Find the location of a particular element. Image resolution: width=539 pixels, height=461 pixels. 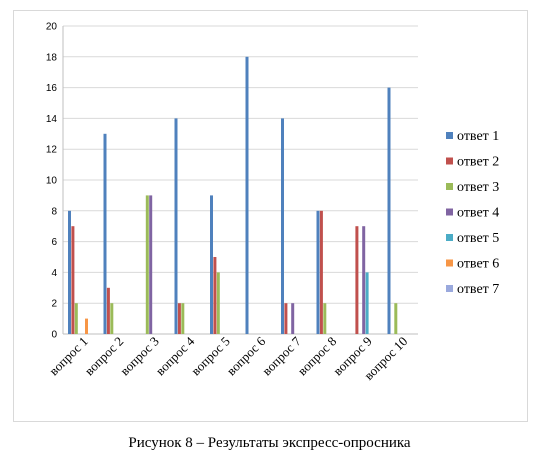

y-tick-label: 8 is located at coordinates (54, 211).